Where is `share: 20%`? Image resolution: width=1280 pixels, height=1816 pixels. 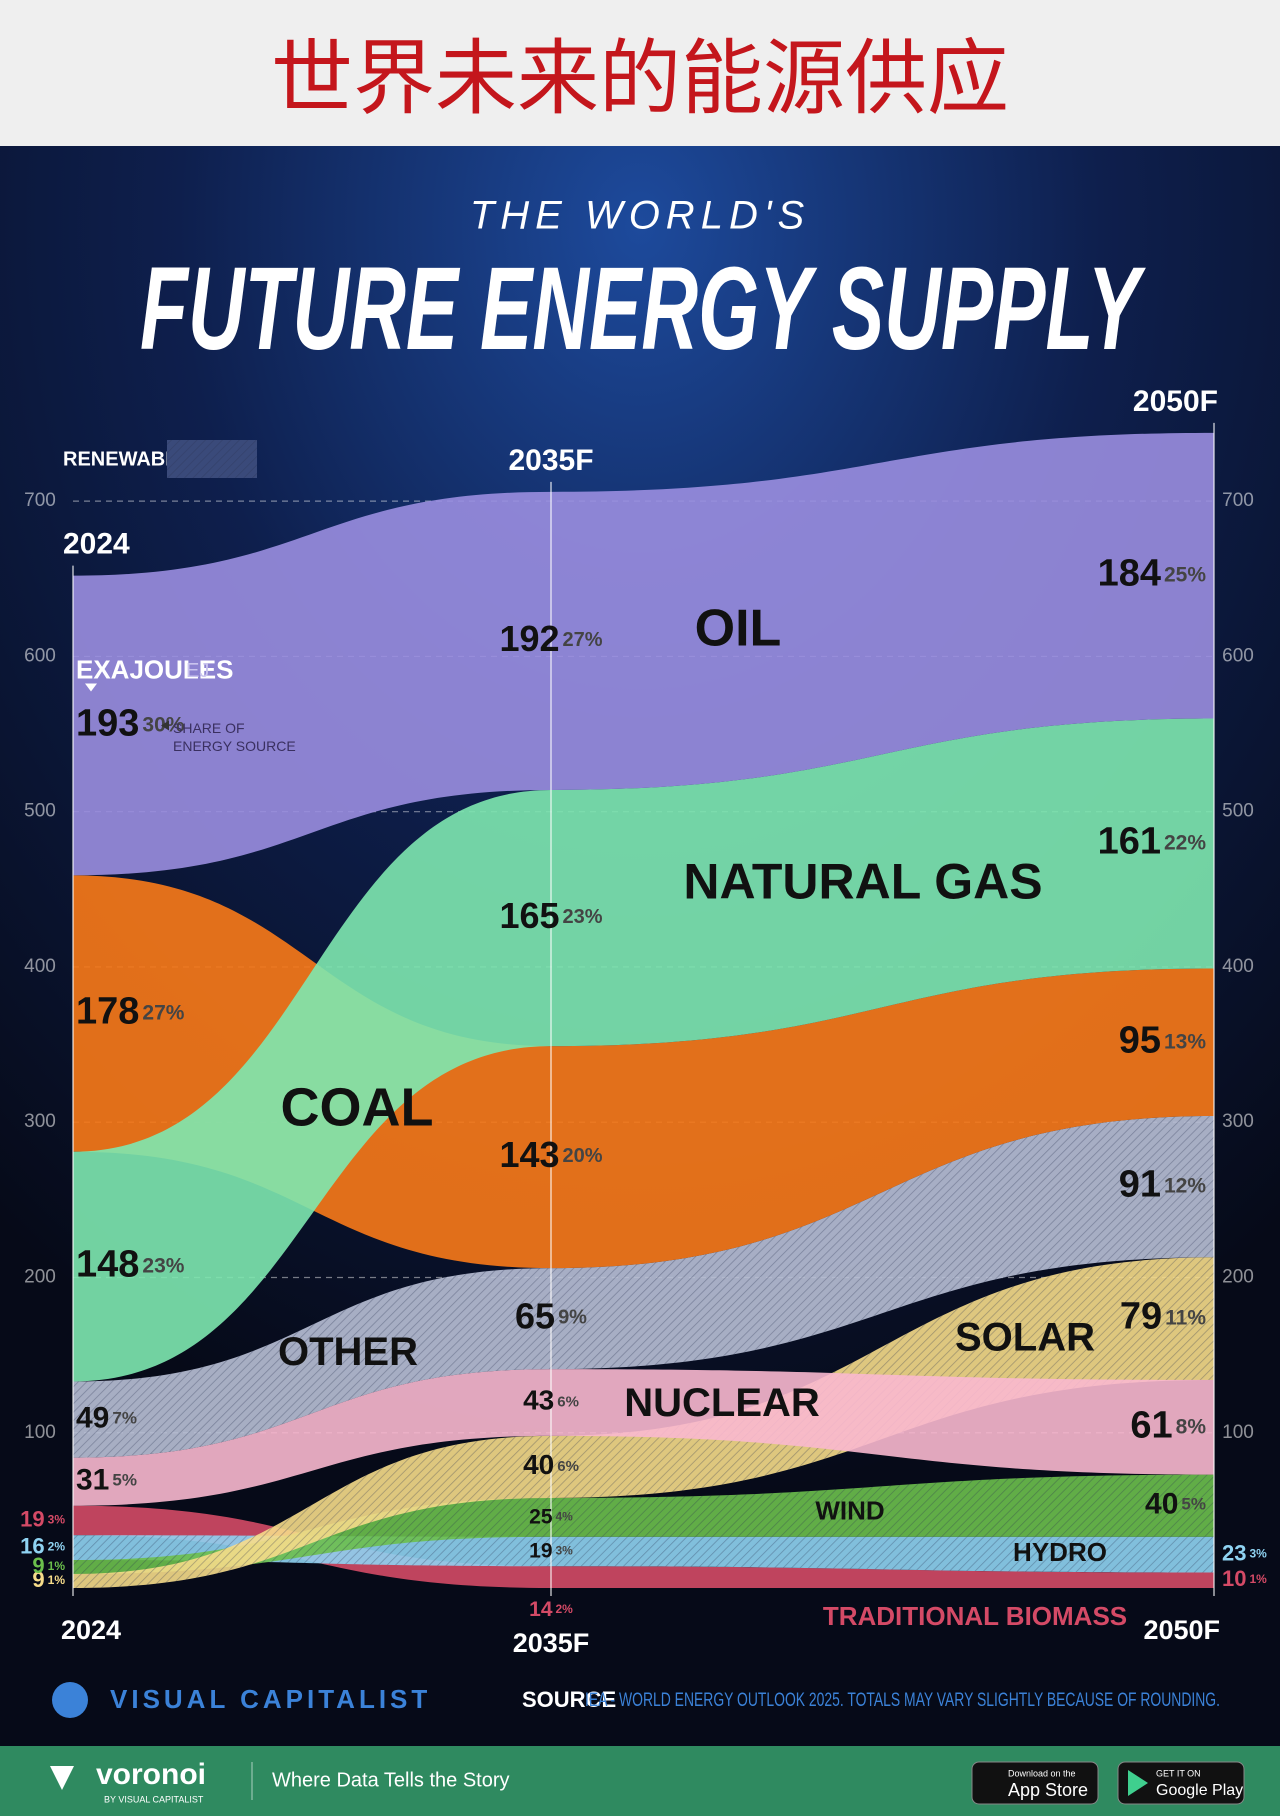 share: 20% is located at coordinates (583, 1156).